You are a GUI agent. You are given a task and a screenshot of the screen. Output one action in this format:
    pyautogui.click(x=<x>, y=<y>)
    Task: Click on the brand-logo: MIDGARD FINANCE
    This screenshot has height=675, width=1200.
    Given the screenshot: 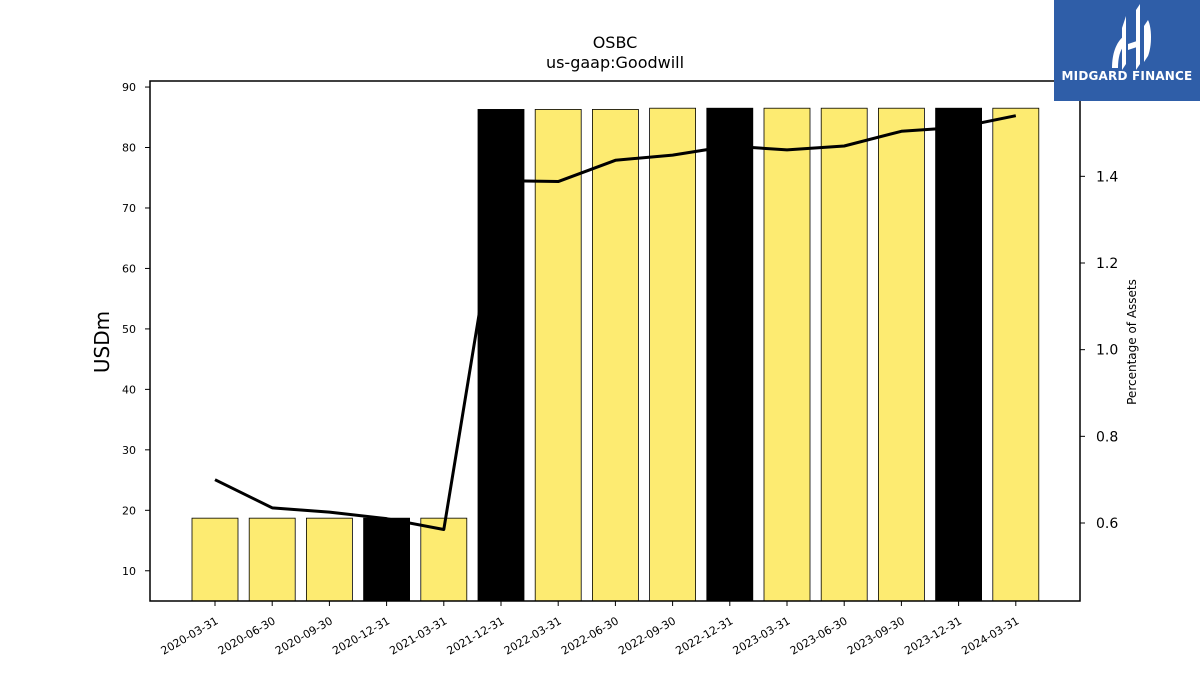 What is the action you would take?
    pyautogui.click(x=1127, y=50)
    